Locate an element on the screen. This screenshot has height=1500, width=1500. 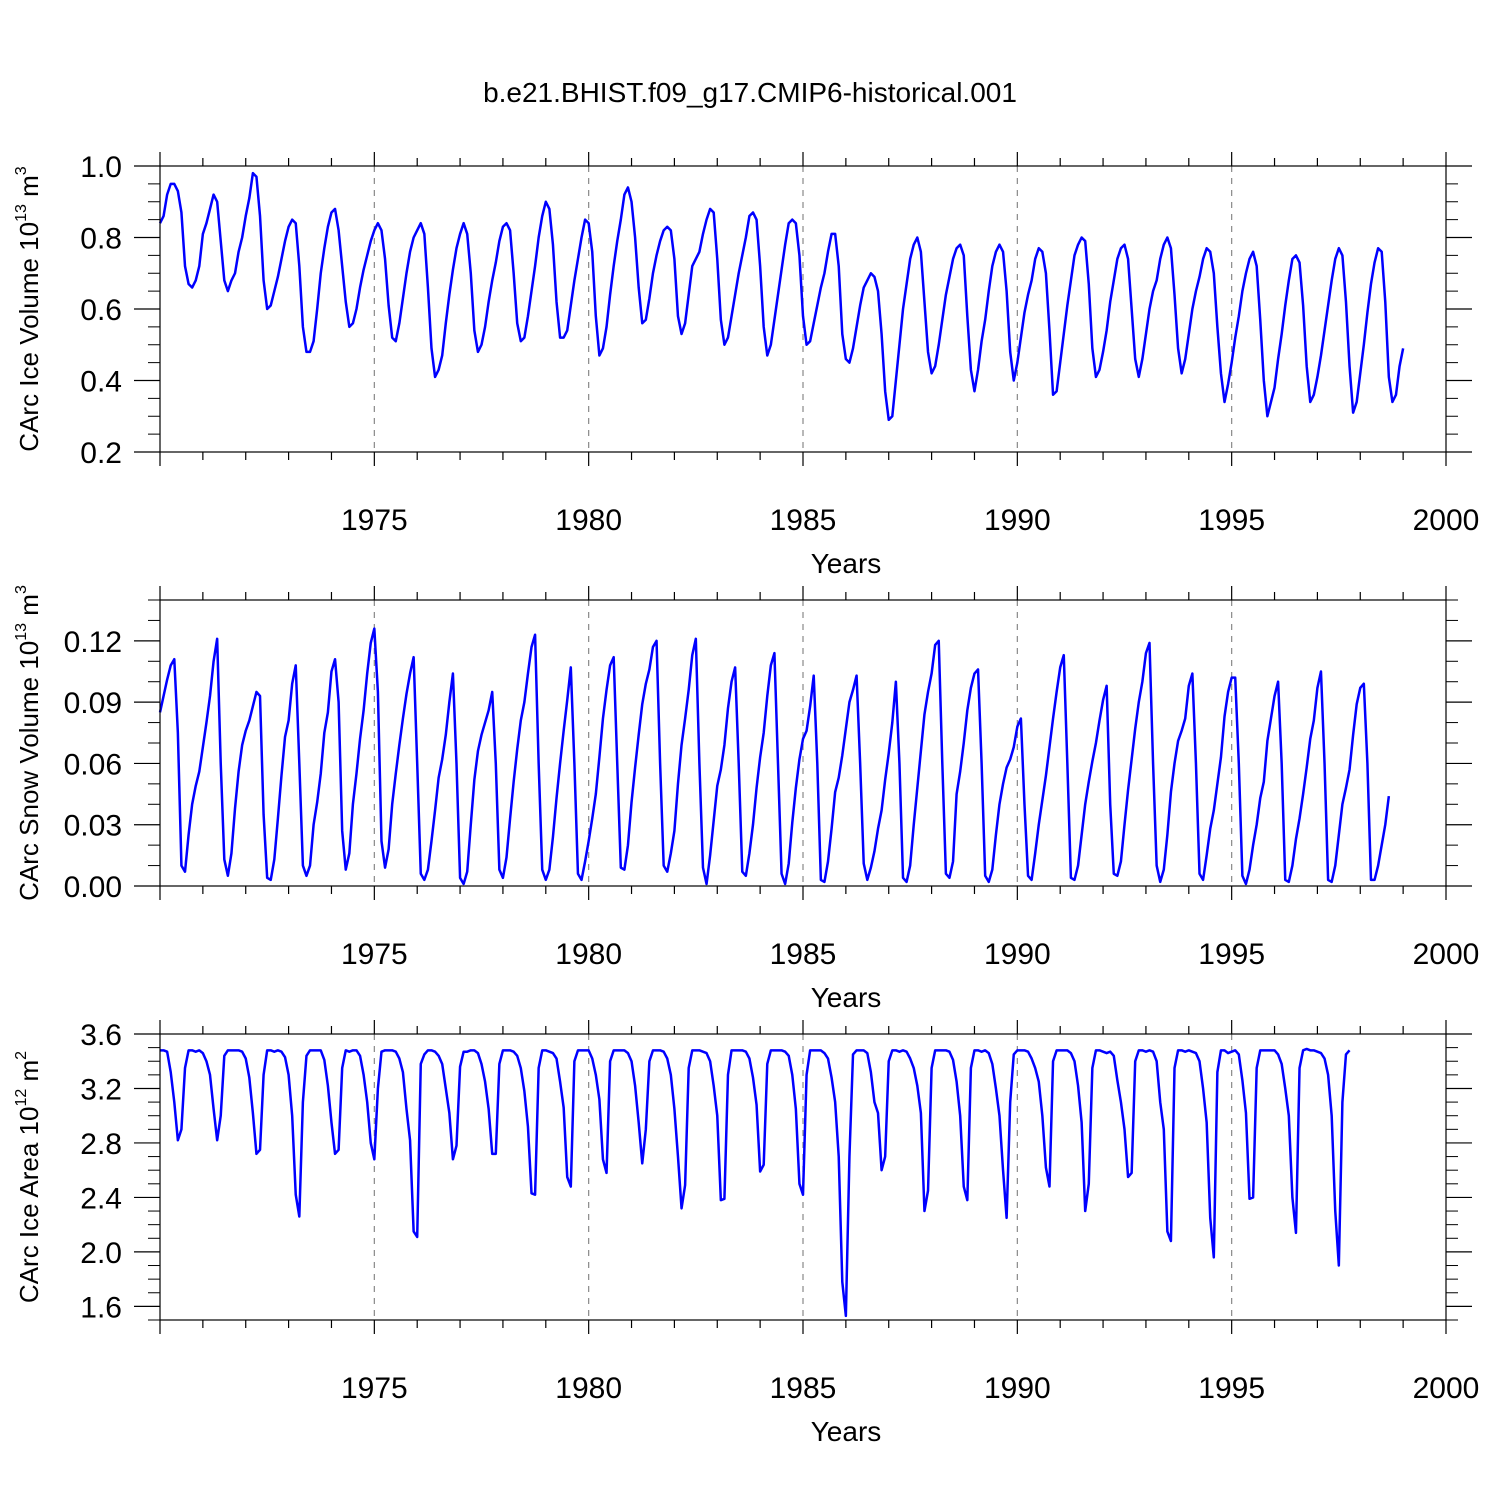
y-tick-label: 0.09 is located at coordinates (93, 703).